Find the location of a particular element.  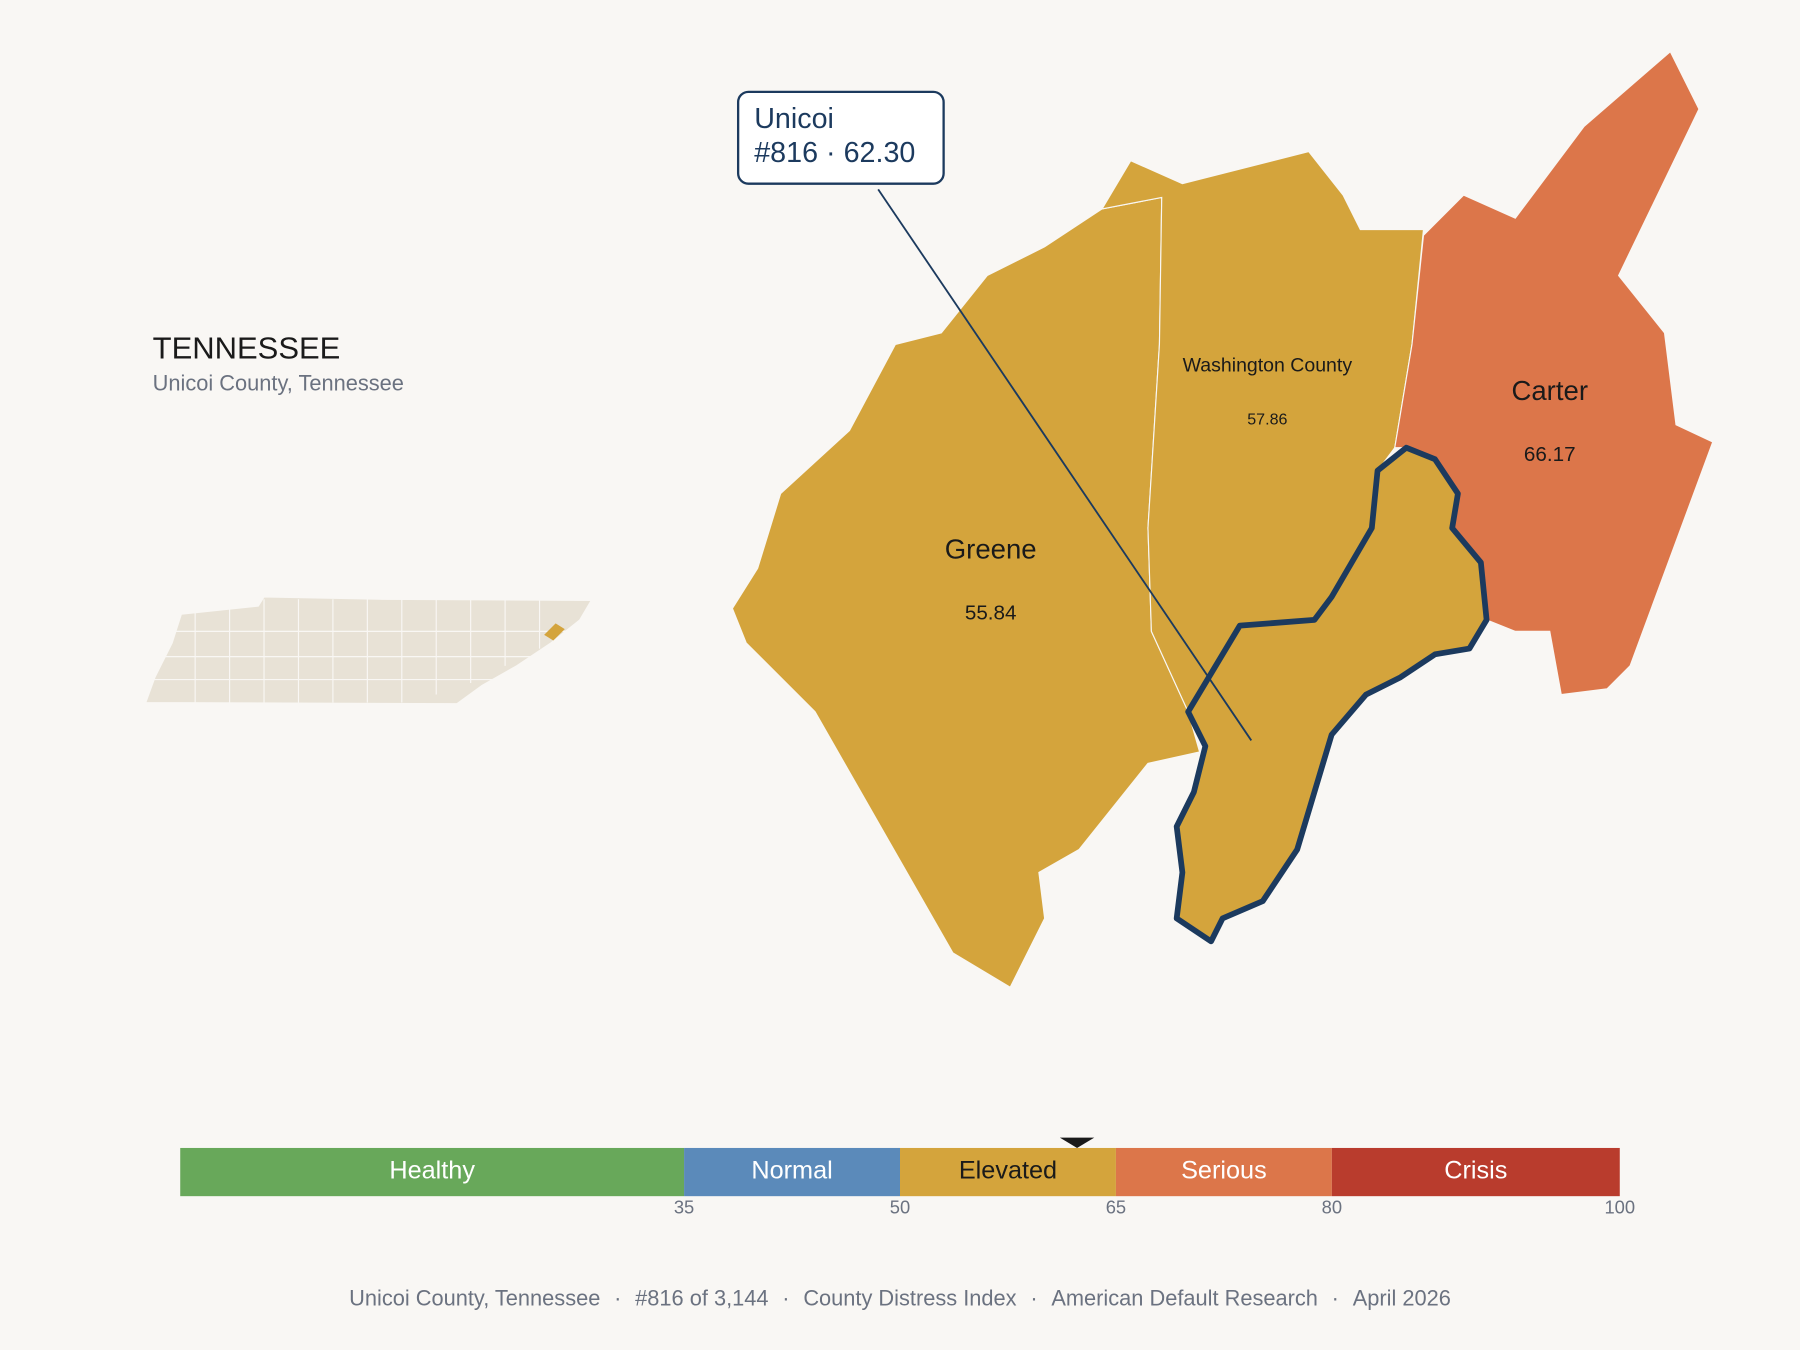

county-name: Greene is located at coordinates (991, 548).